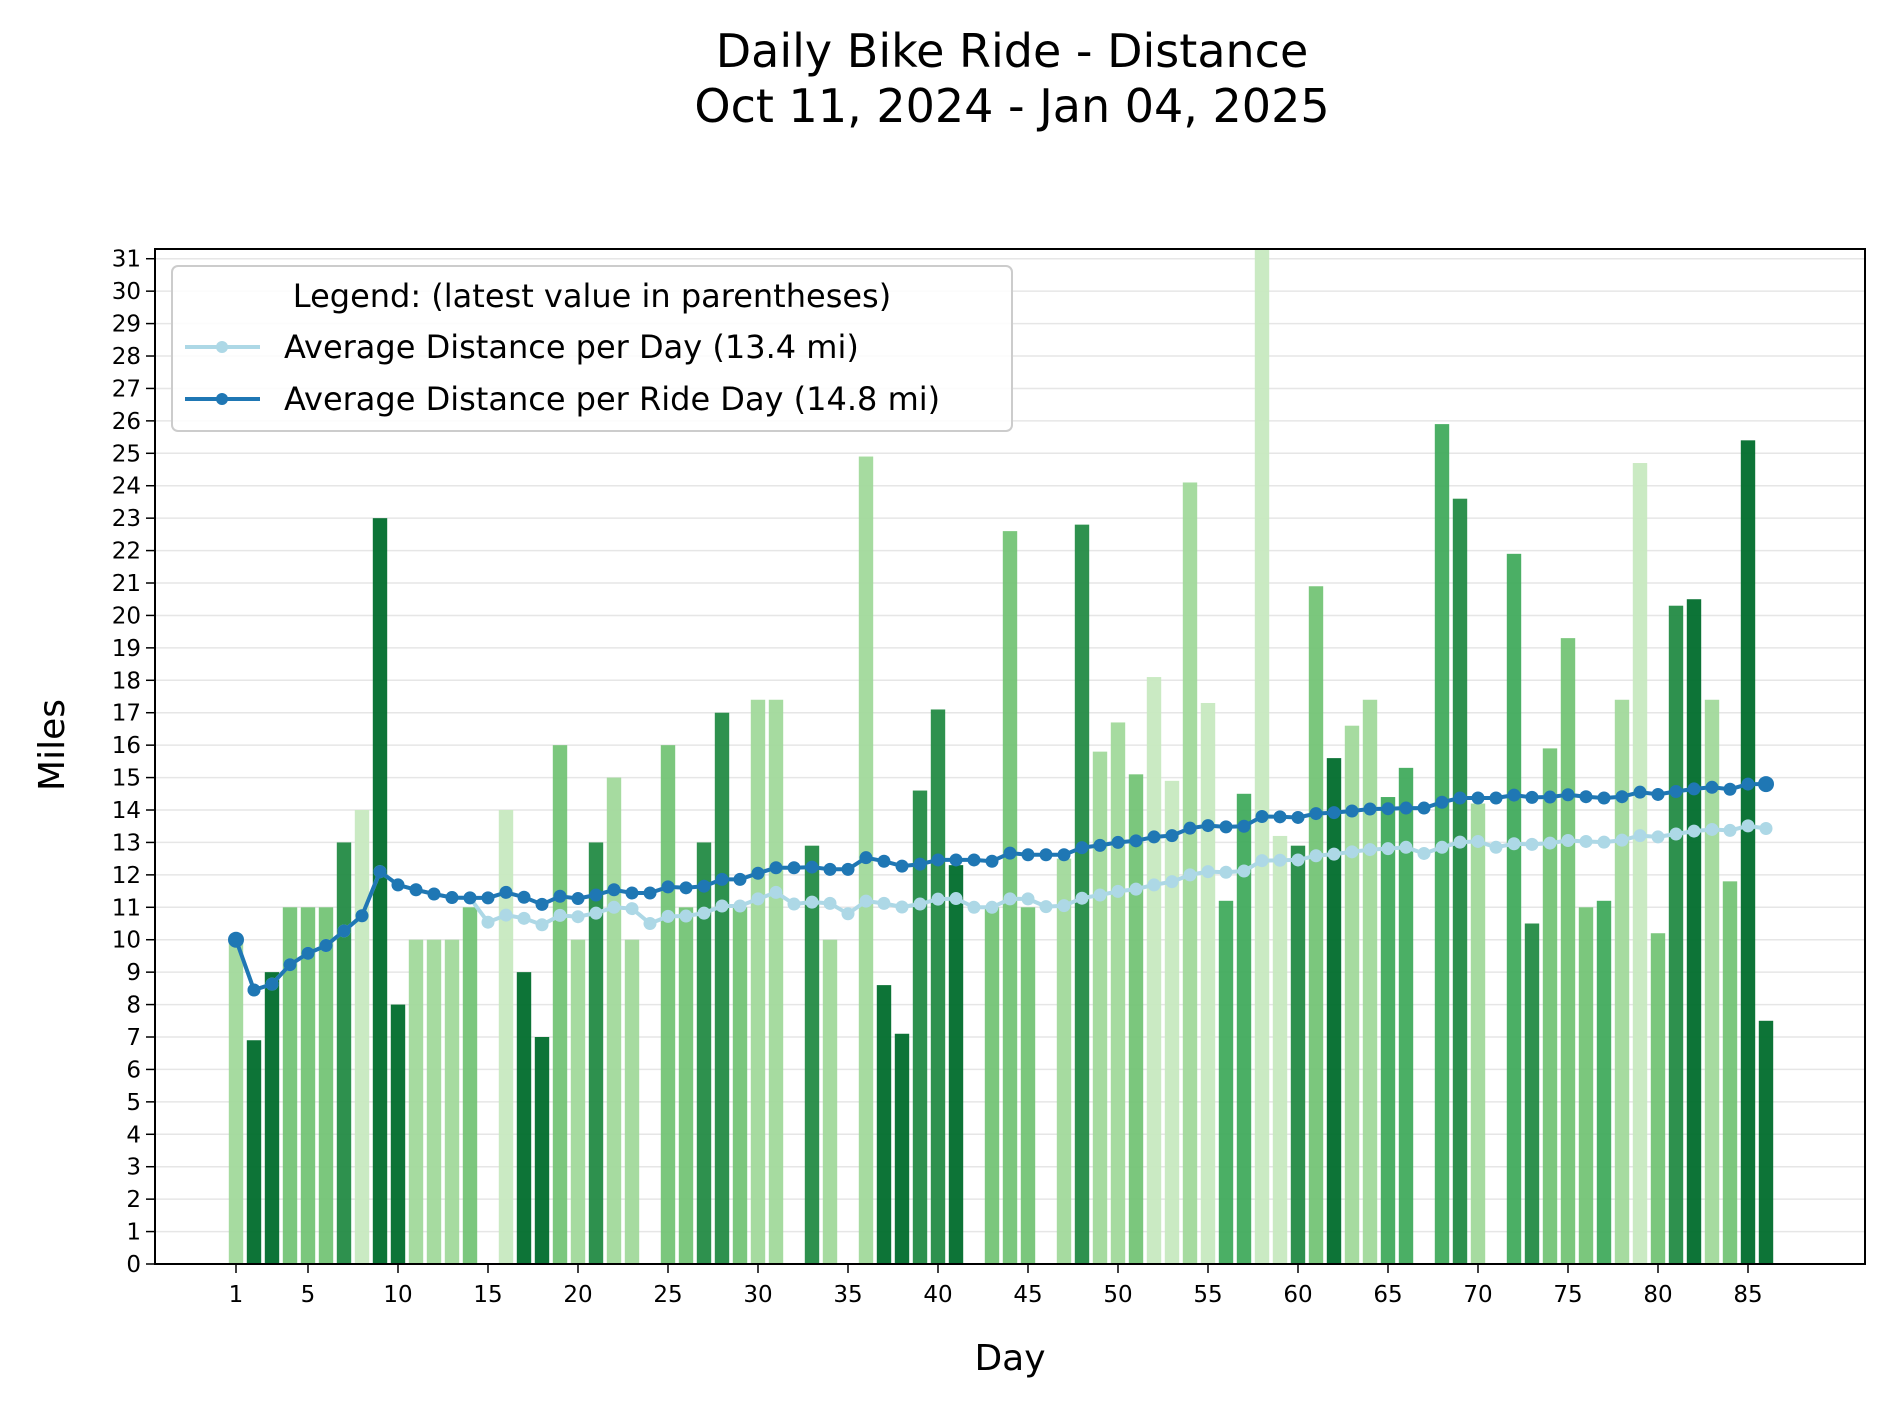 The image size is (1889, 1406). Describe the element at coordinates (996, 1286) in the screenshot. I see `x-ticks: 1 5 10 15 20 25 30 35 40 45 50 55 60 65 70 75 80 85` at that location.